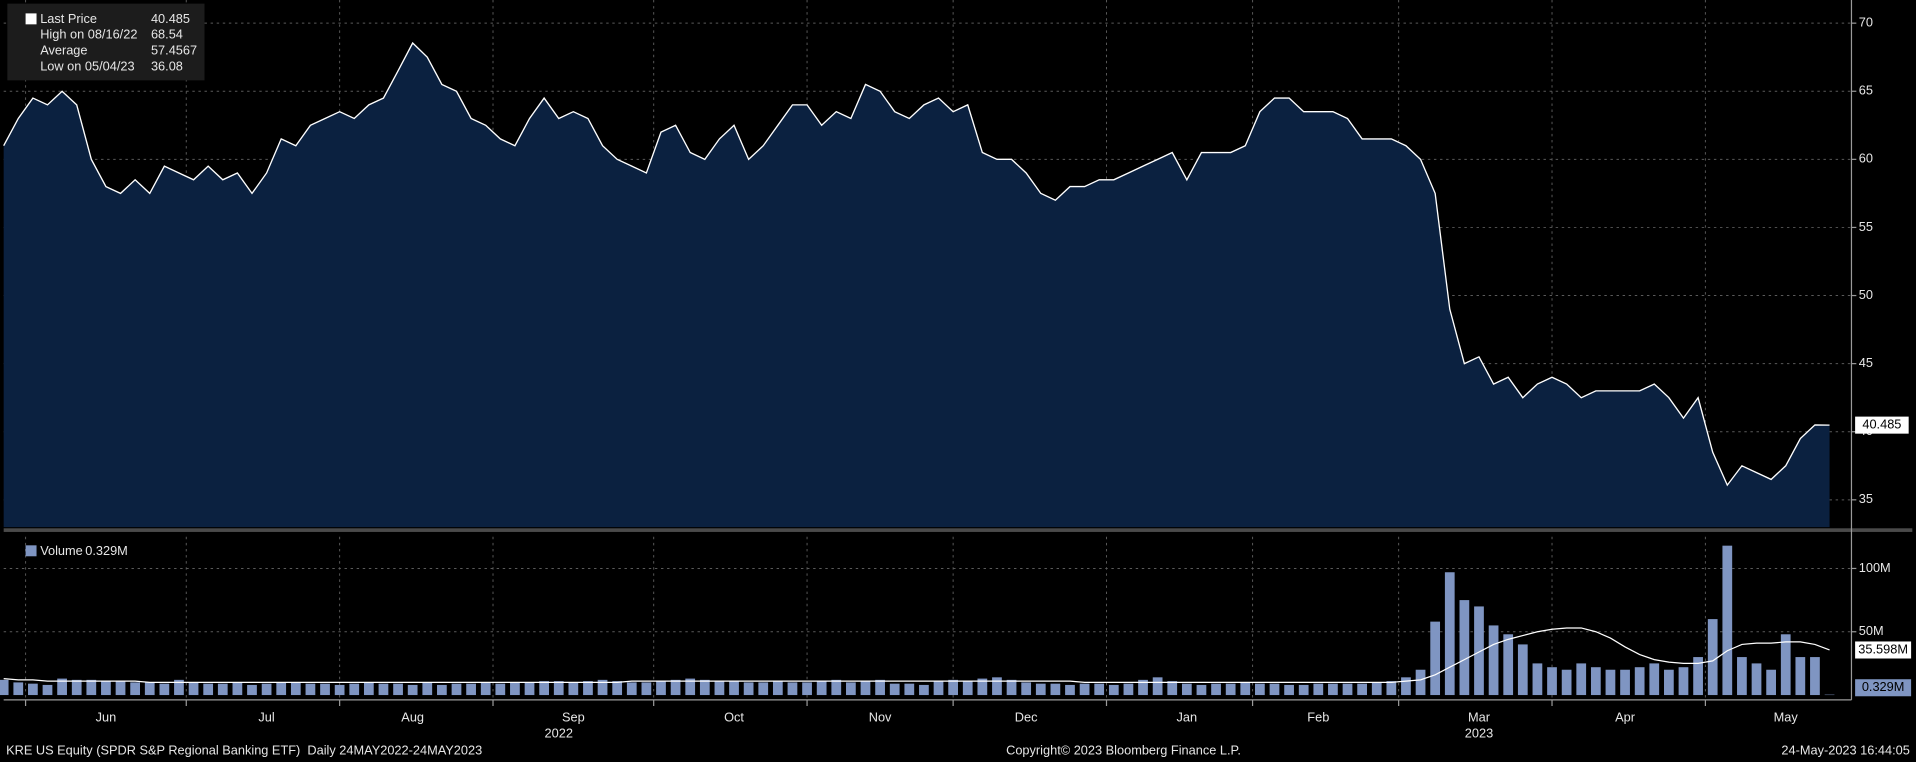  What do you see at coordinates (1625, 717) in the screenshot?
I see `x-tick-label: Apr` at bounding box center [1625, 717].